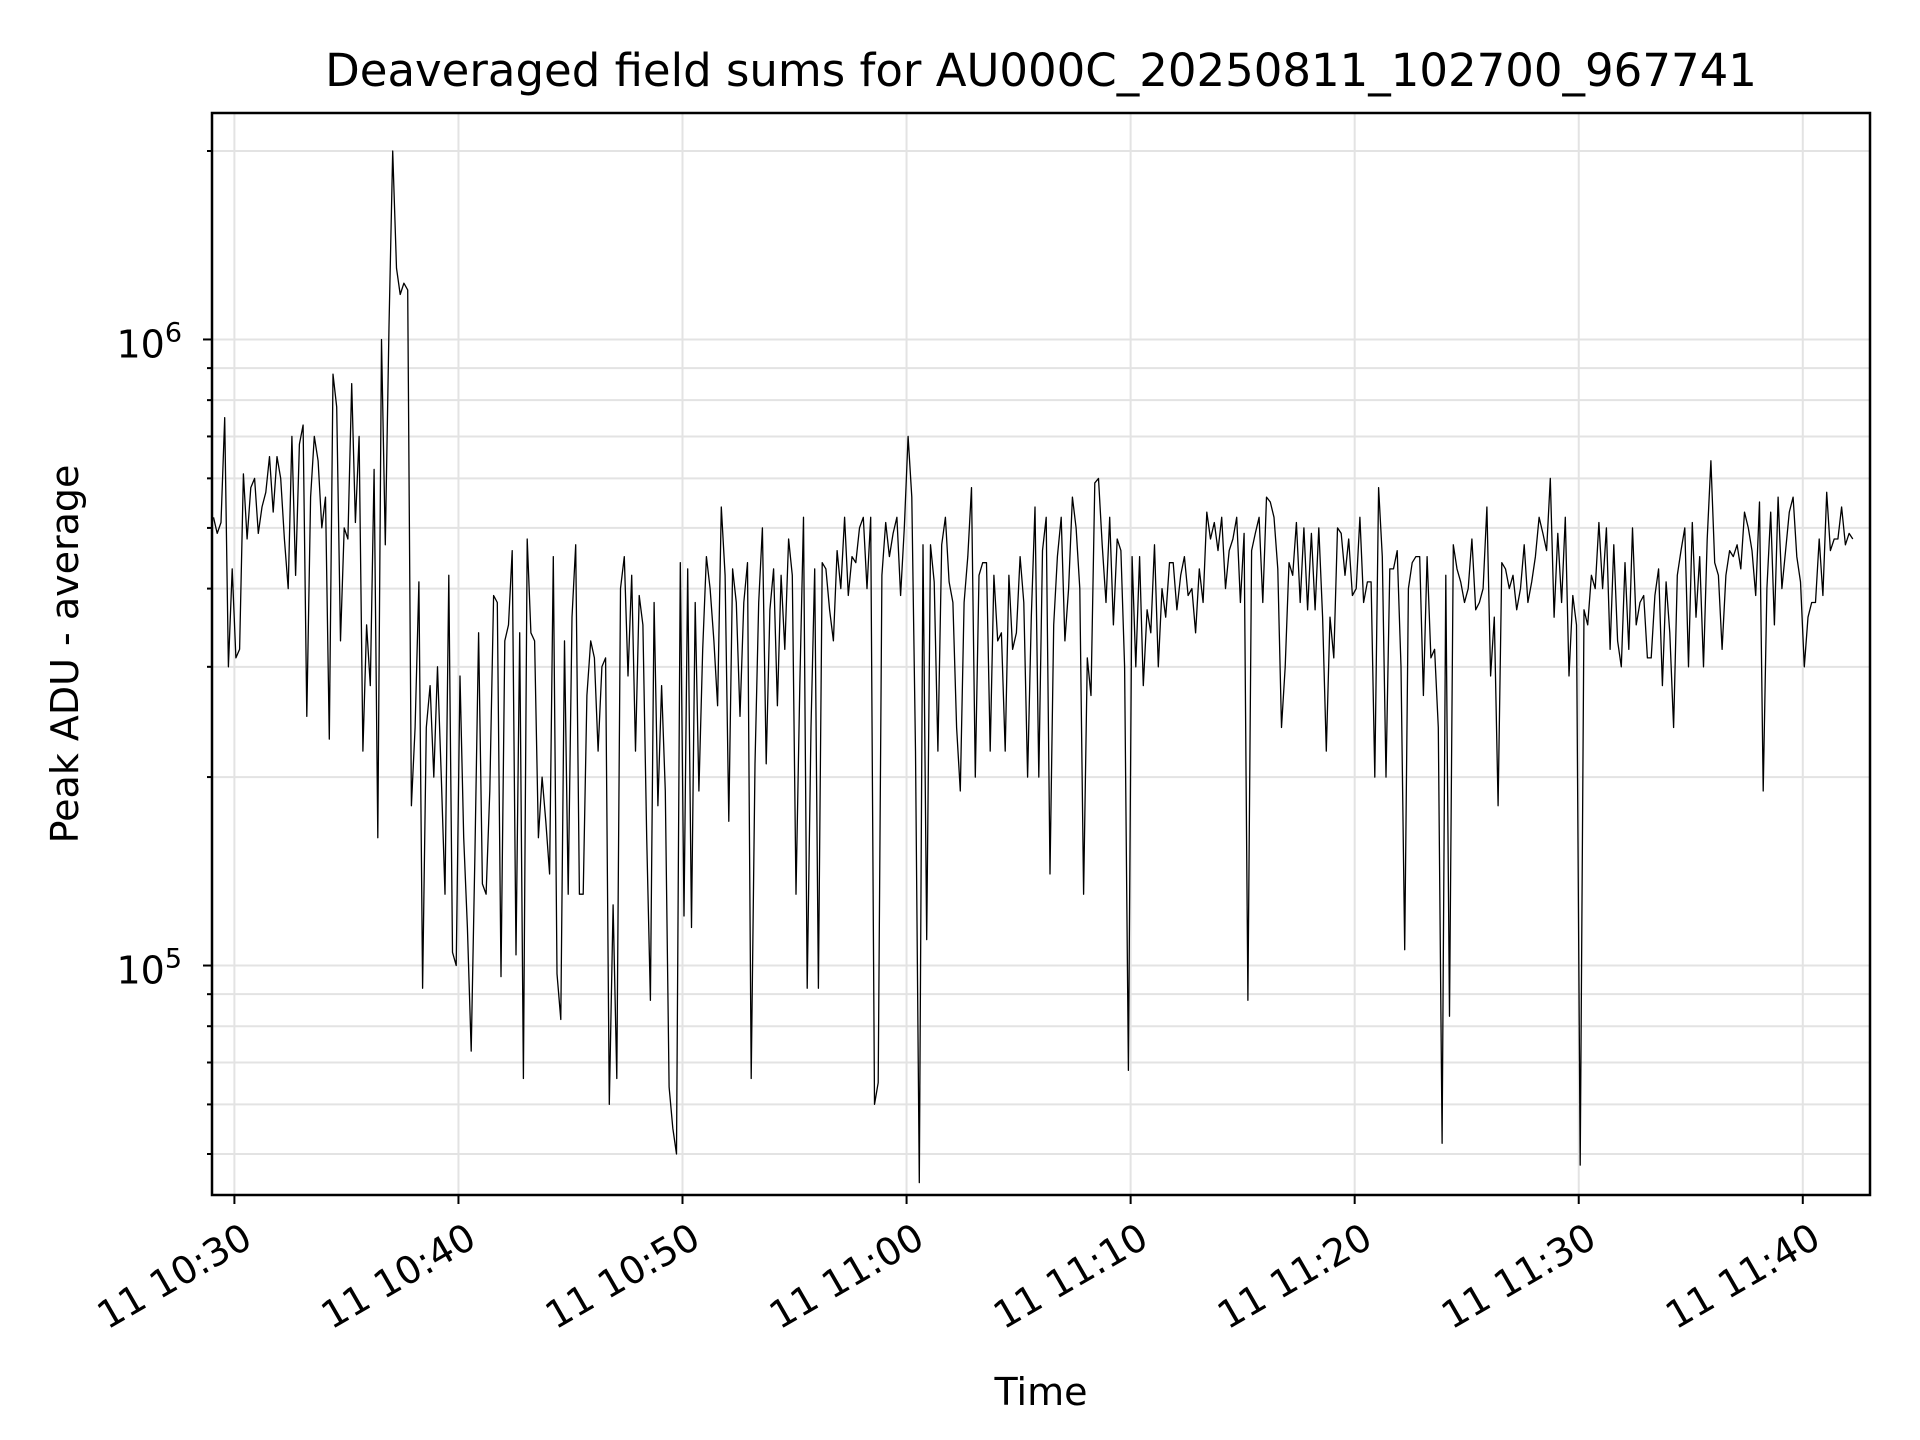 The height and width of the screenshot is (1440, 1920). What do you see at coordinates (174, 1276) in the screenshot?
I see `x-tick-label: 11 10:30` at bounding box center [174, 1276].